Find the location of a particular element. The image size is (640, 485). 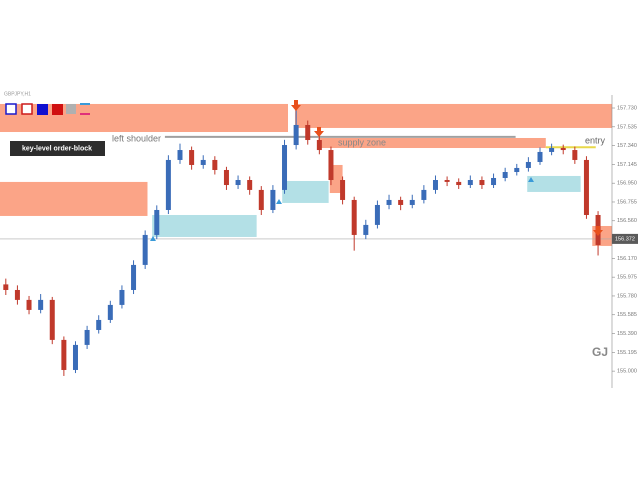

toolbar is located at coordinates (47, 109).